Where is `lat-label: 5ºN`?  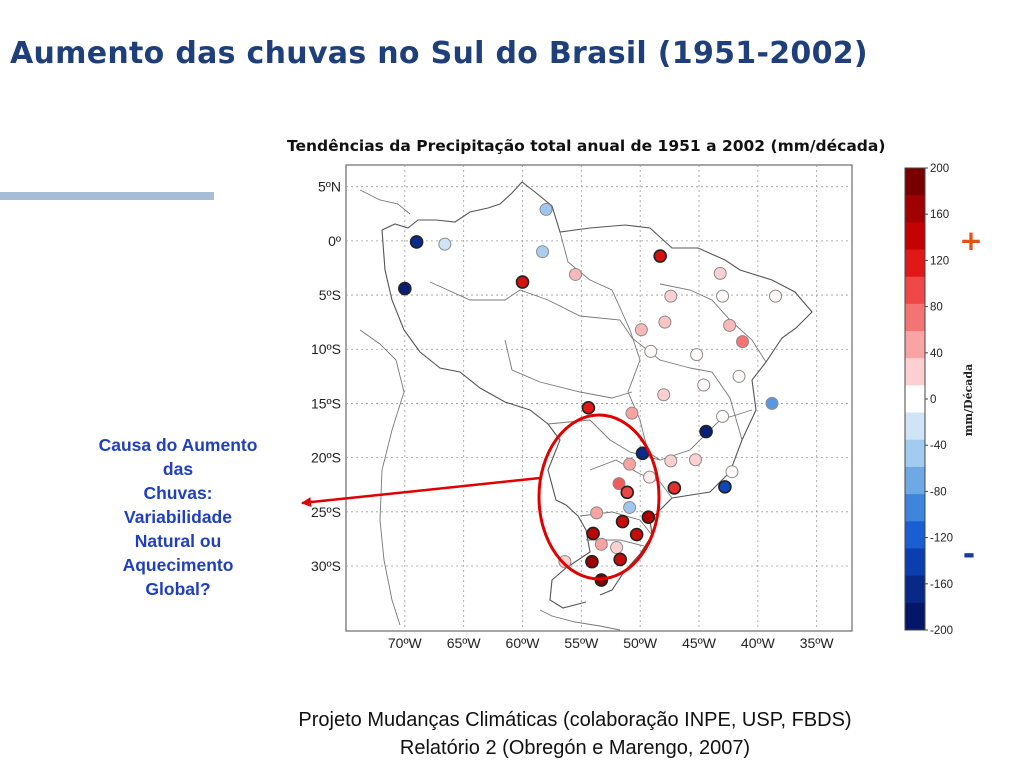 lat-label: 5ºN is located at coordinates (329, 187).